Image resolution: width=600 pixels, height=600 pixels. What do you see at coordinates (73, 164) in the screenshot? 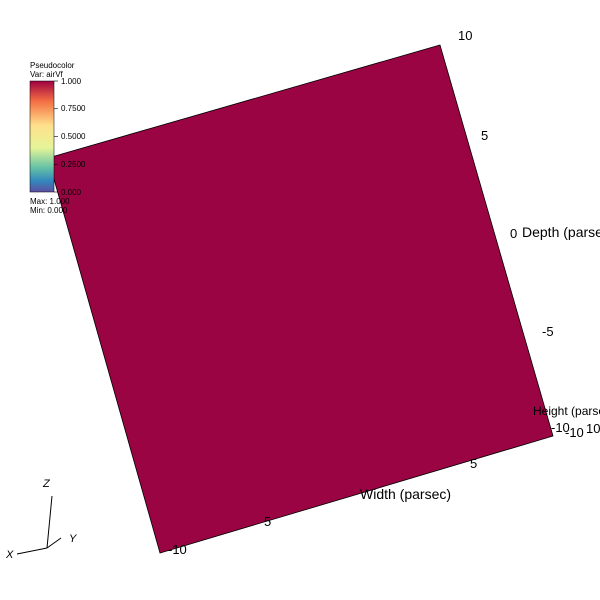
I see `legend-tick-label: 0.2500` at bounding box center [73, 164].